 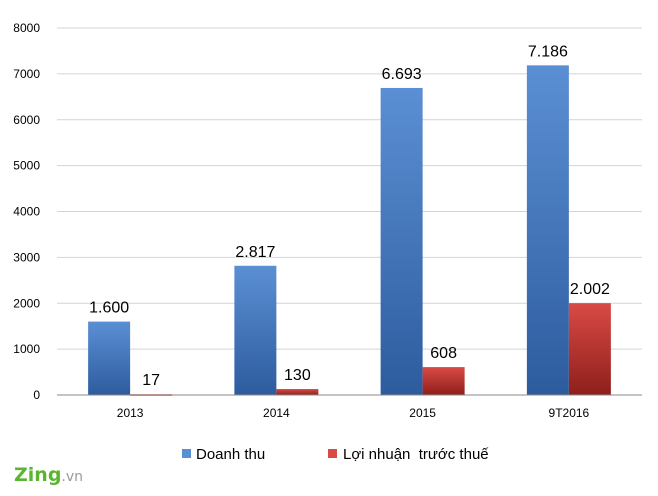 I want to click on data-label-loi-nhuan-2014: 130, so click(x=297, y=375).